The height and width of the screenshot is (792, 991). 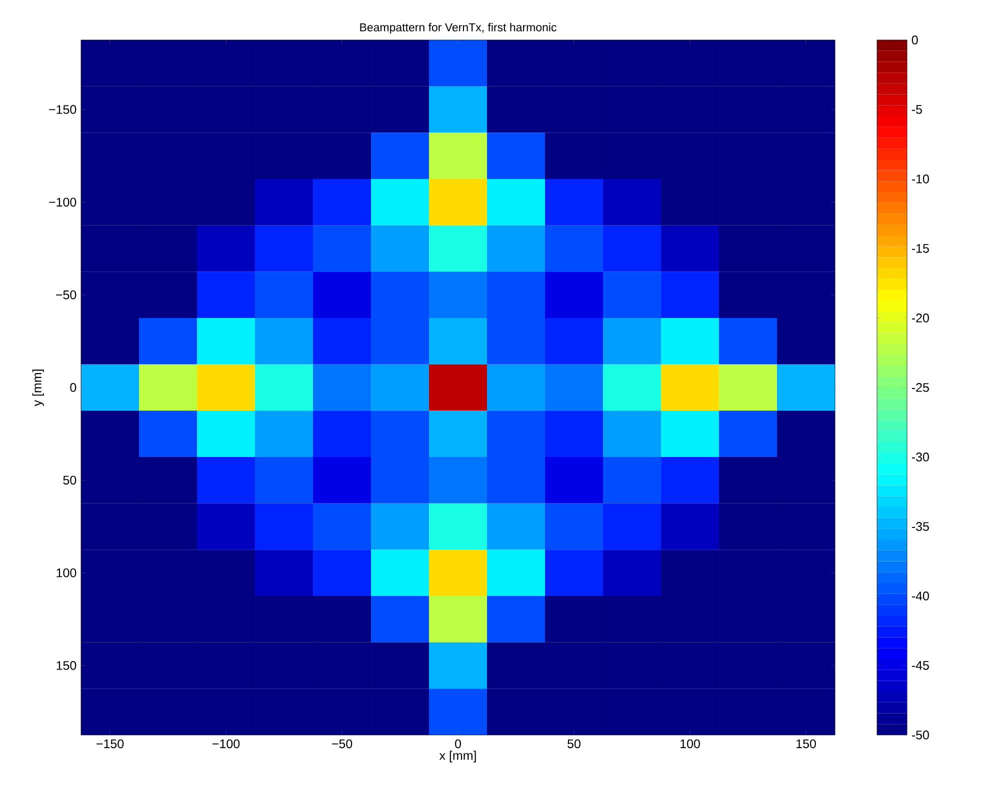 What do you see at coordinates (62, 109) in the screenshot?
I see `y-tick-label: −150` at bounding box center [62, 109].